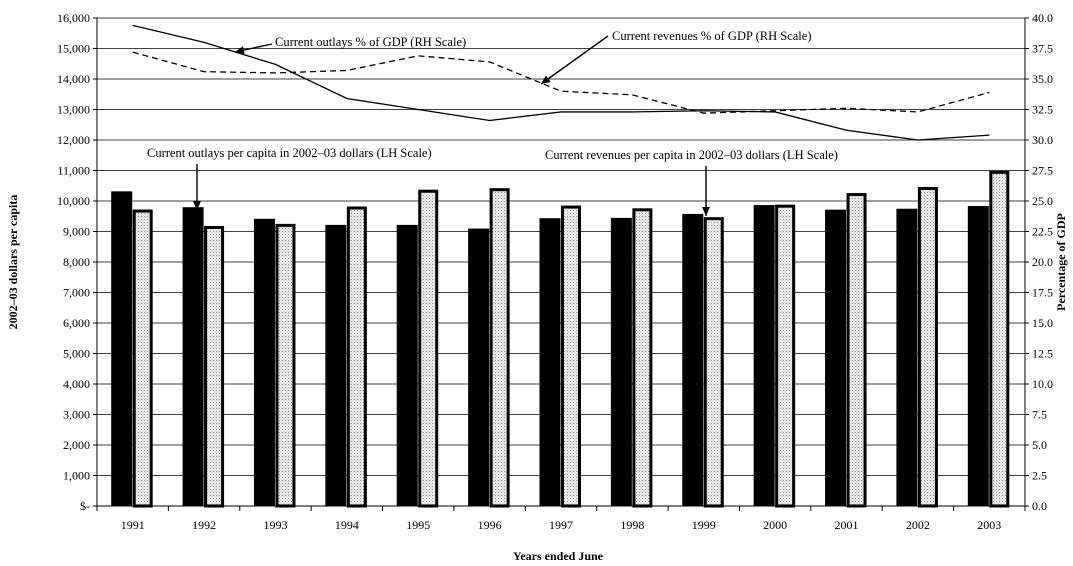  What do you see at coordinates (1042, 110) in the screenshot?
I see `right-tick-label: 32.5` at bounding box center [1042, 110].